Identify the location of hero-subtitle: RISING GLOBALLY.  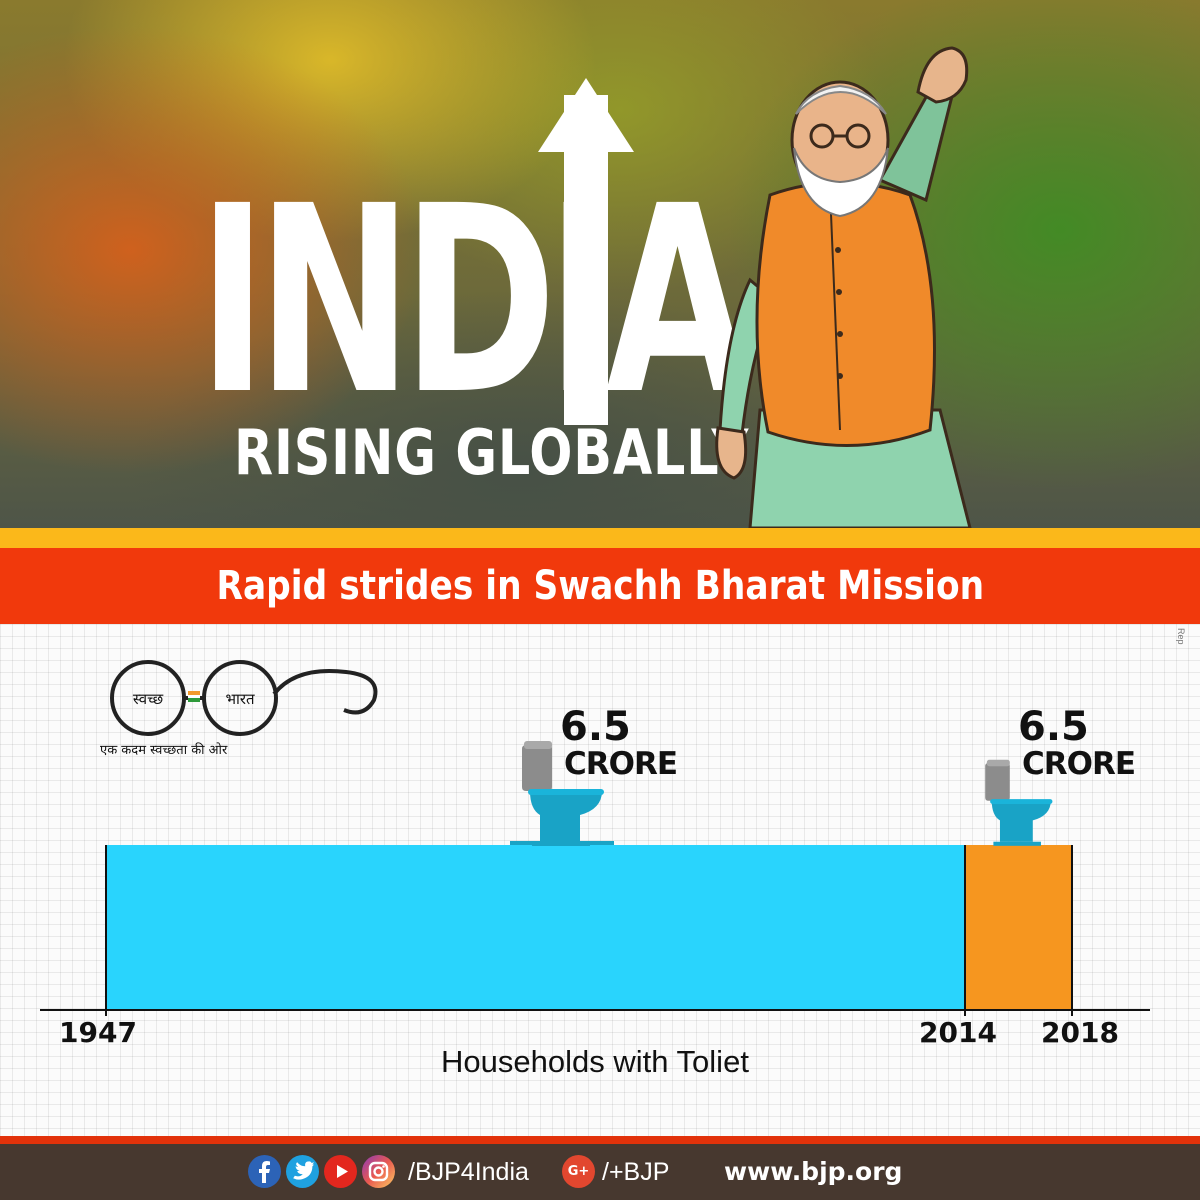
(492, 452).